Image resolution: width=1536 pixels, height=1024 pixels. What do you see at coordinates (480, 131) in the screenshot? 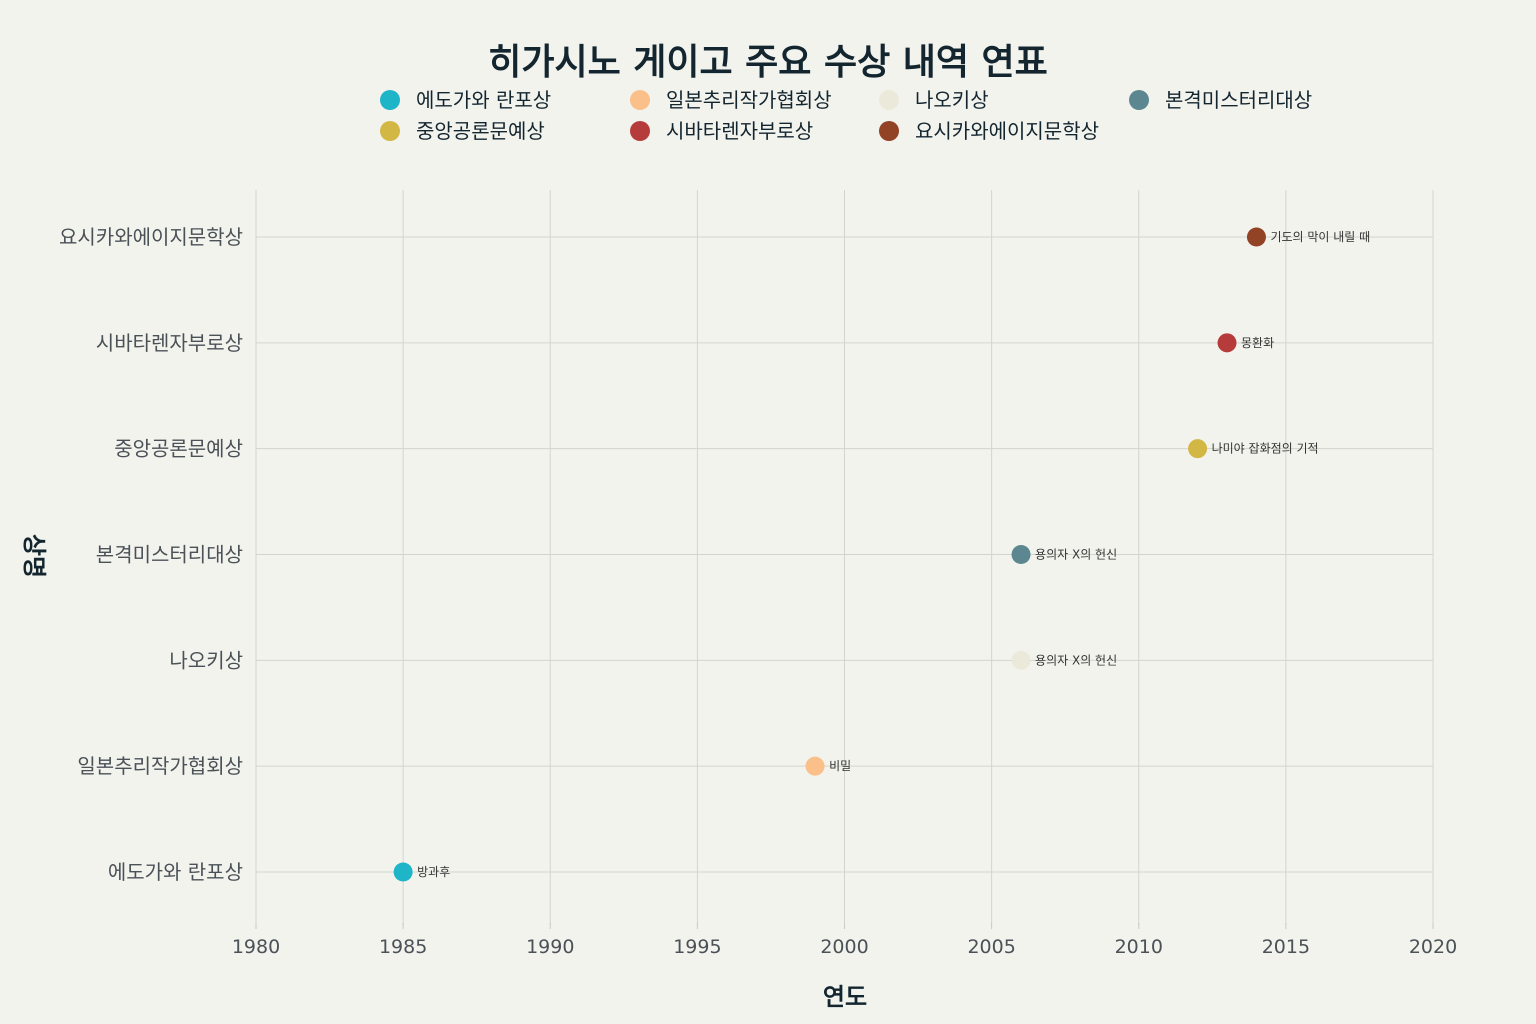
I see `legend-label: 중앙공론문예상` at bounding box center [480, 131].